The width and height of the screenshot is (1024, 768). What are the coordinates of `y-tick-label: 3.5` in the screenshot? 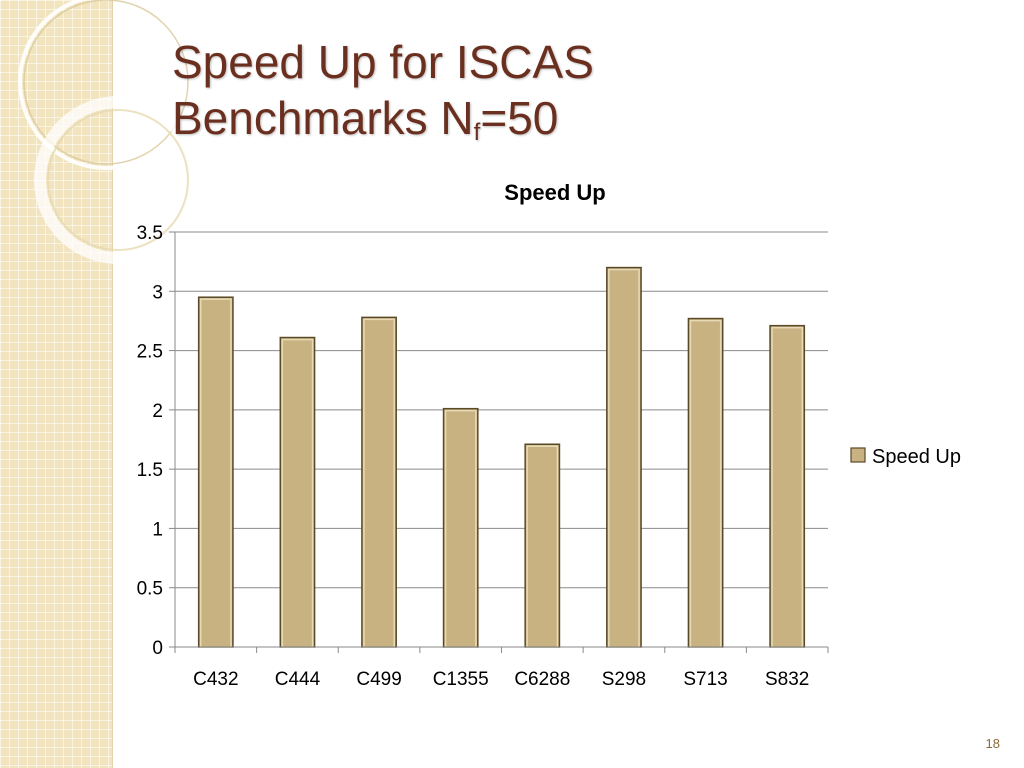 It's located at (150, 233).